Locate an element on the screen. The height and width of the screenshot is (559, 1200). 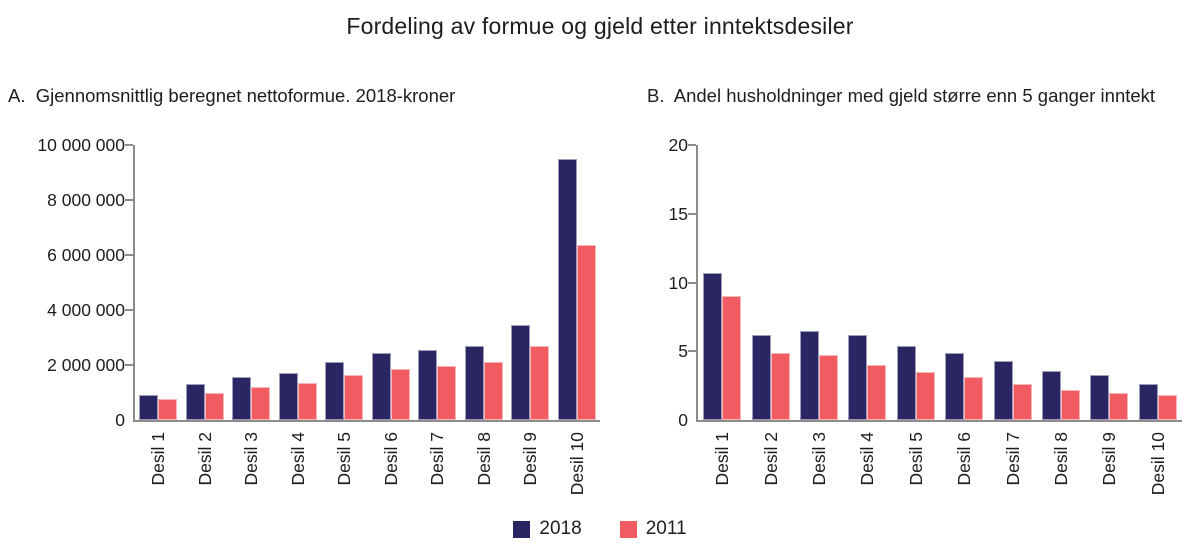
legend-label-2018: 2018 is located at coordinates (560, 528).